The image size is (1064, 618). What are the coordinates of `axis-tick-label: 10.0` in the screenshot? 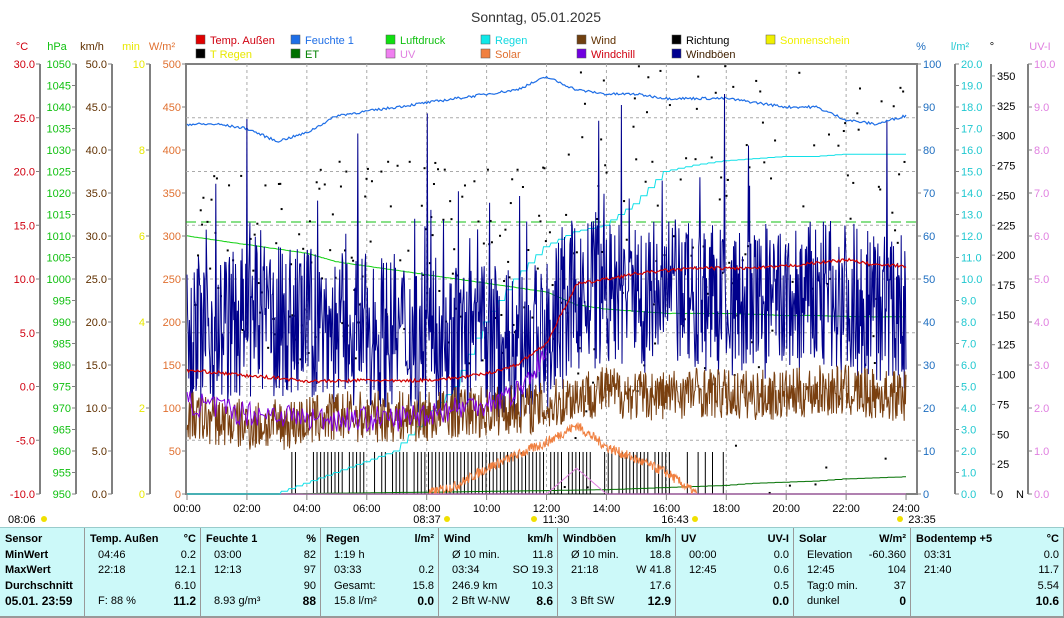 It's located at (24, 280).